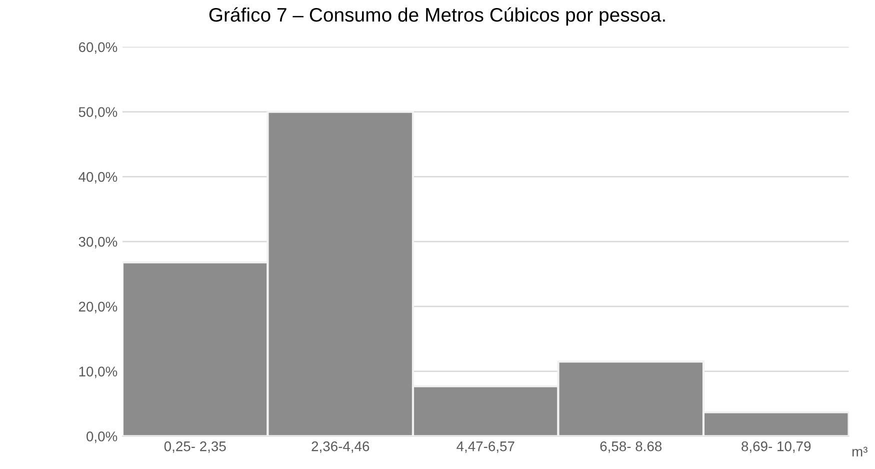 Image resolution: width=875 pixels, height=469 pixels. What do you see at coordinates (102, 437) in the screenshot?
I see `y-tick-label: 0,0%` at bounding box center [102, 437].